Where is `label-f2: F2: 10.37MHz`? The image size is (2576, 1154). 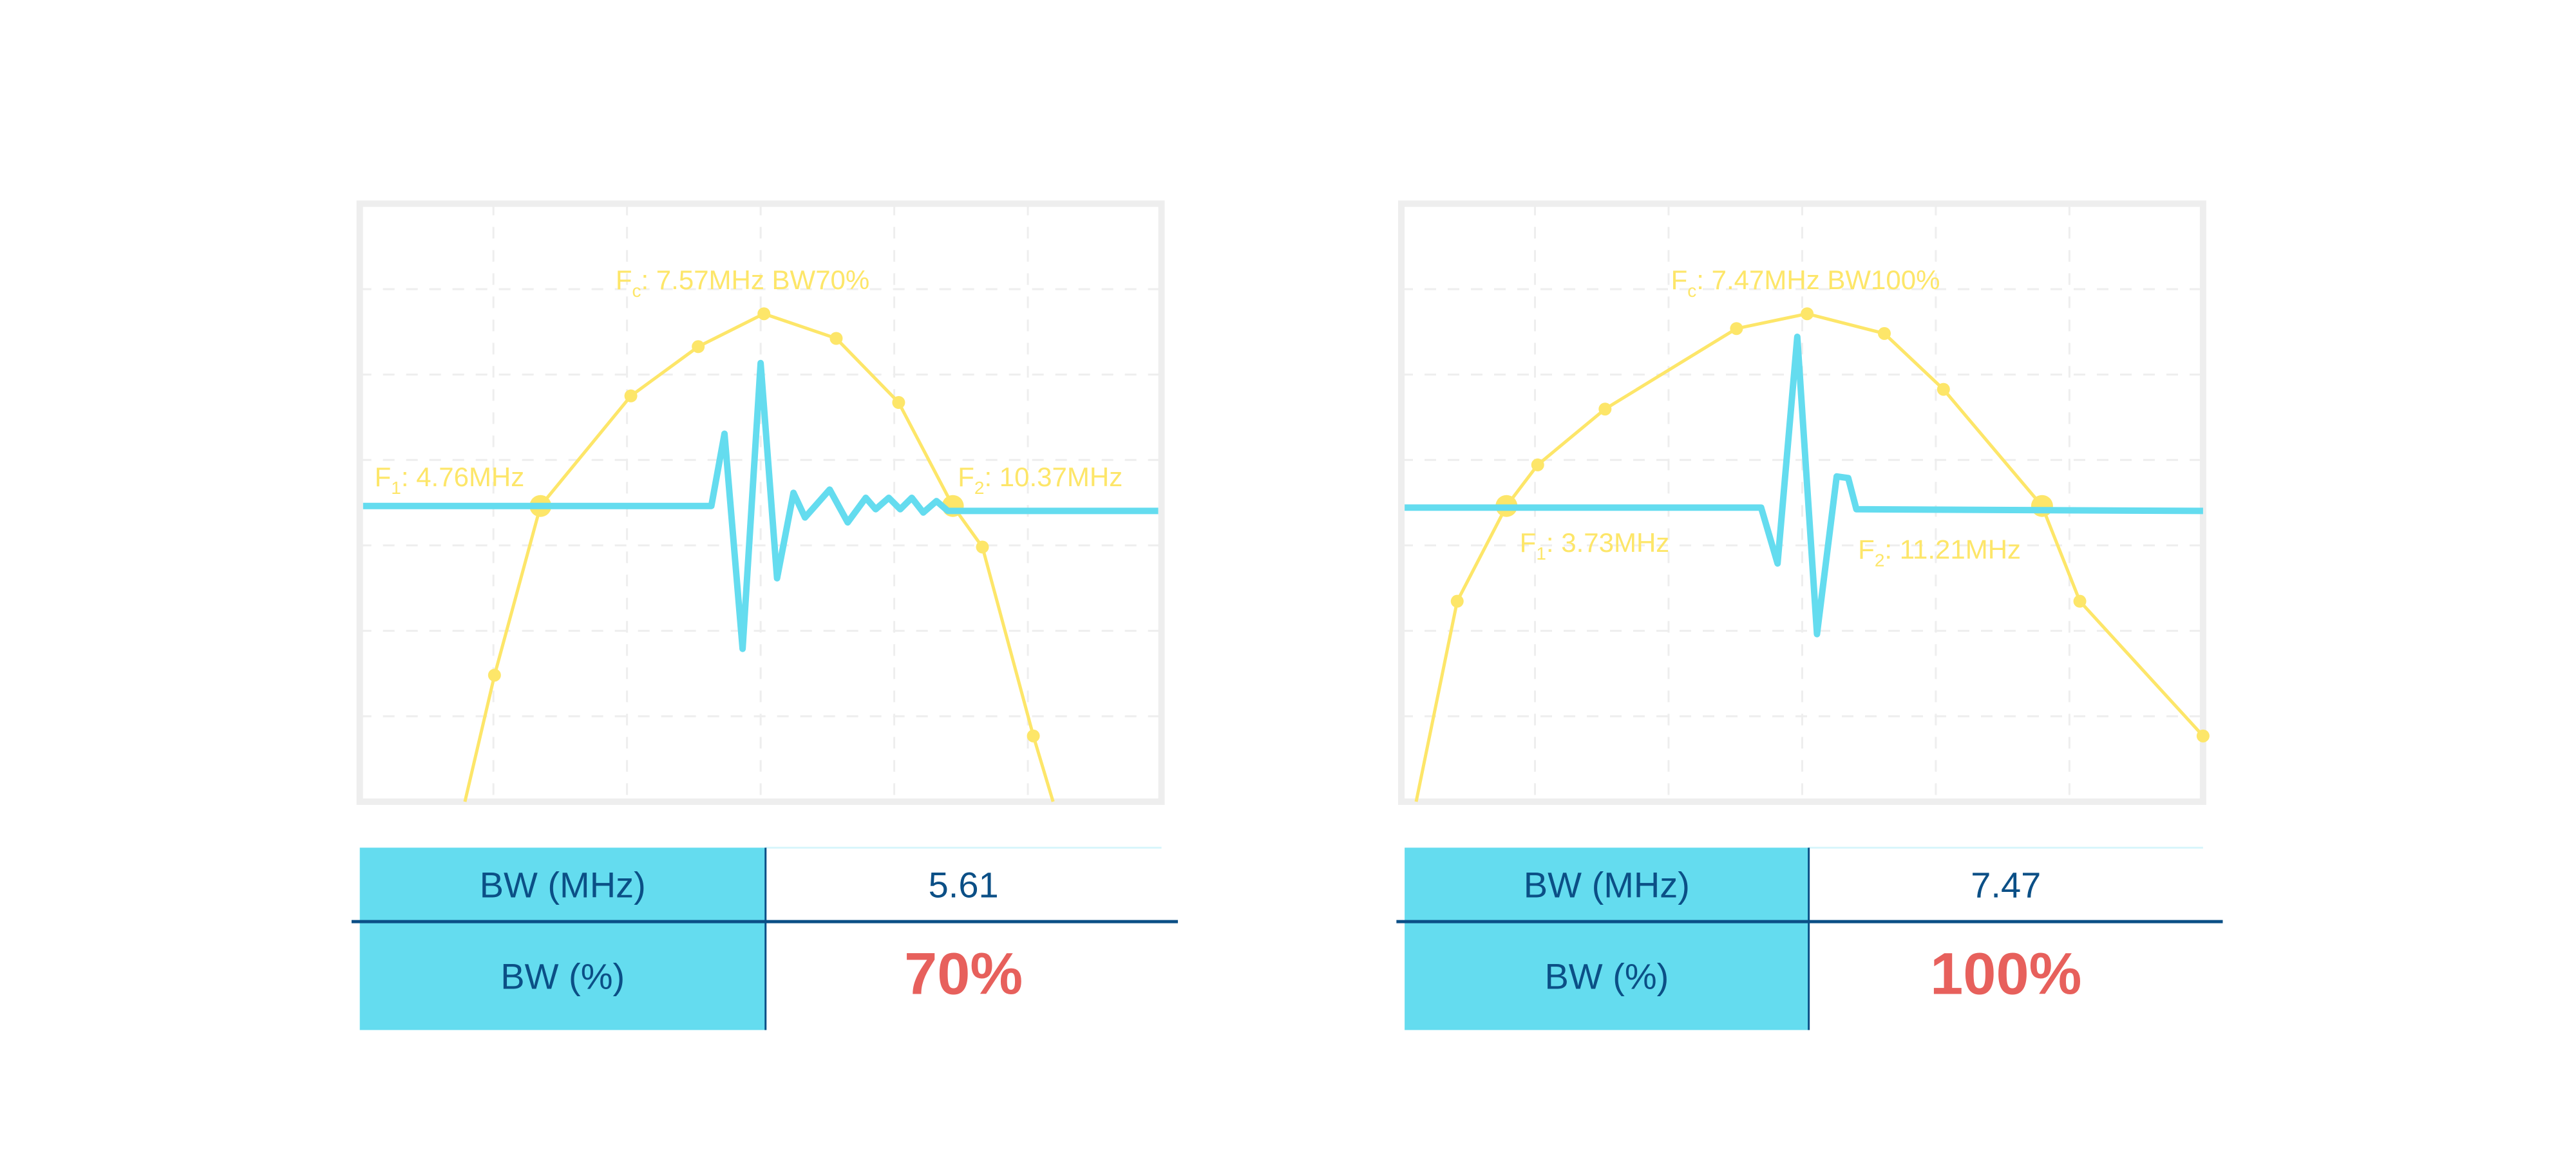
label-f2: F2: 10.37MHz is located at coordinates (1040, 480).